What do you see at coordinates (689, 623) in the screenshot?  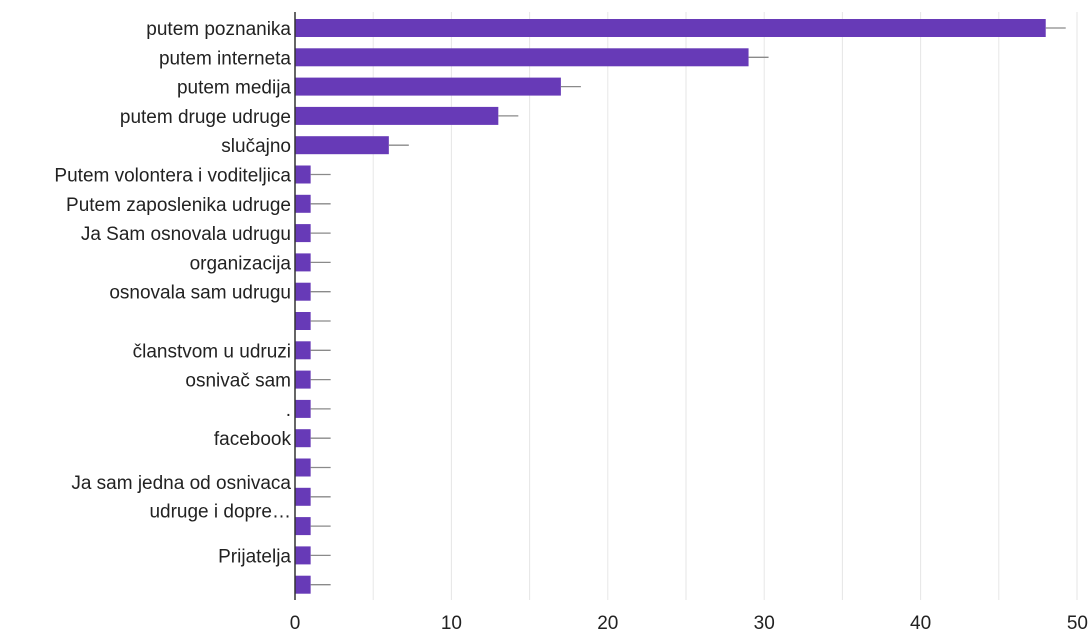 I see `x-axis-ticks: 0 10 20 30 40 50` at bounding box center [689, 623].